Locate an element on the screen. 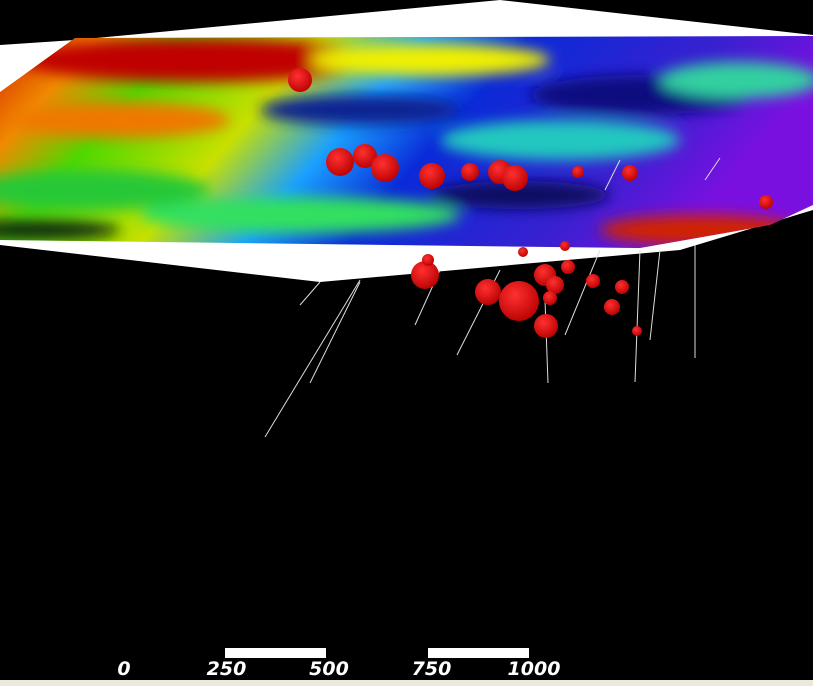  scale-label: 250 is located at coordinates (227, 669).